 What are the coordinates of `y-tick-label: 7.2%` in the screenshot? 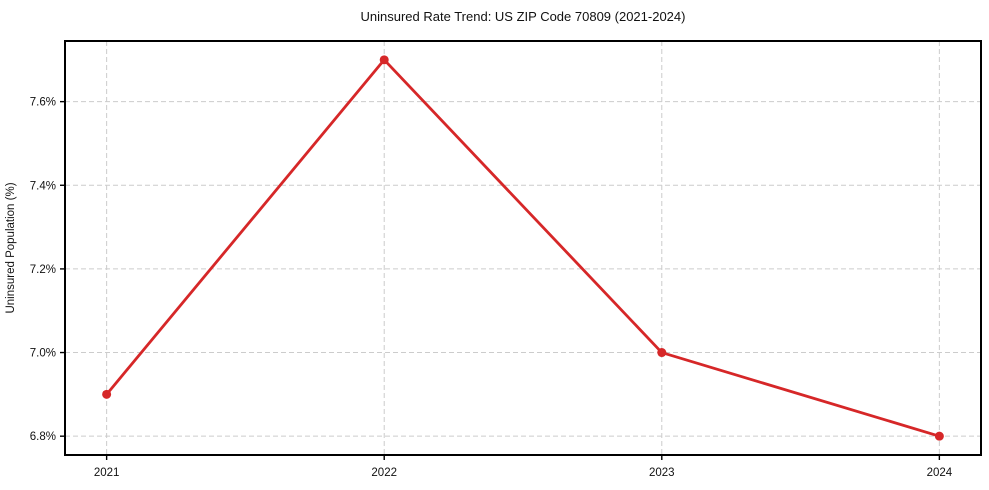 It's located at (43, 270).